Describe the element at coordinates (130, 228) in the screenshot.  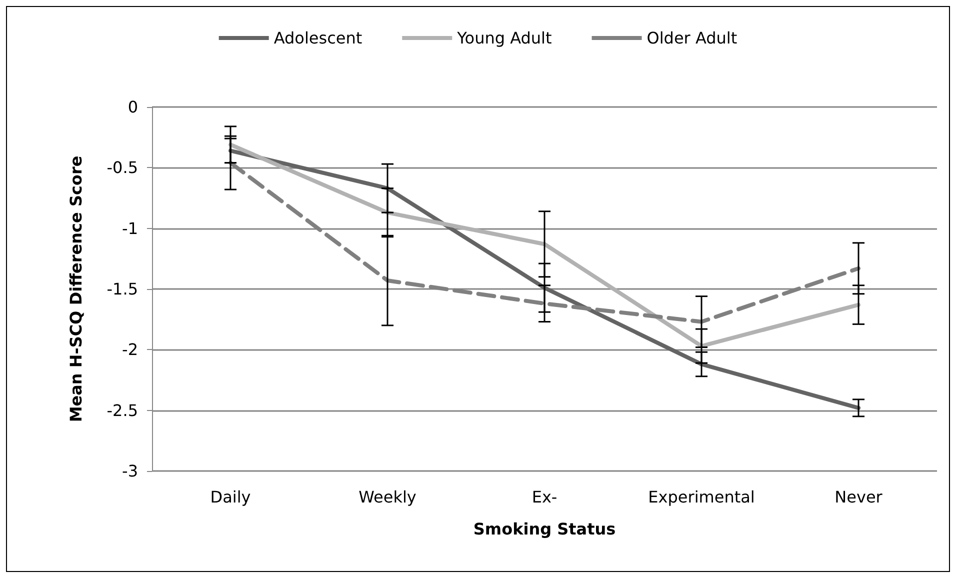
I see `y-tick-label: -1` at that location.